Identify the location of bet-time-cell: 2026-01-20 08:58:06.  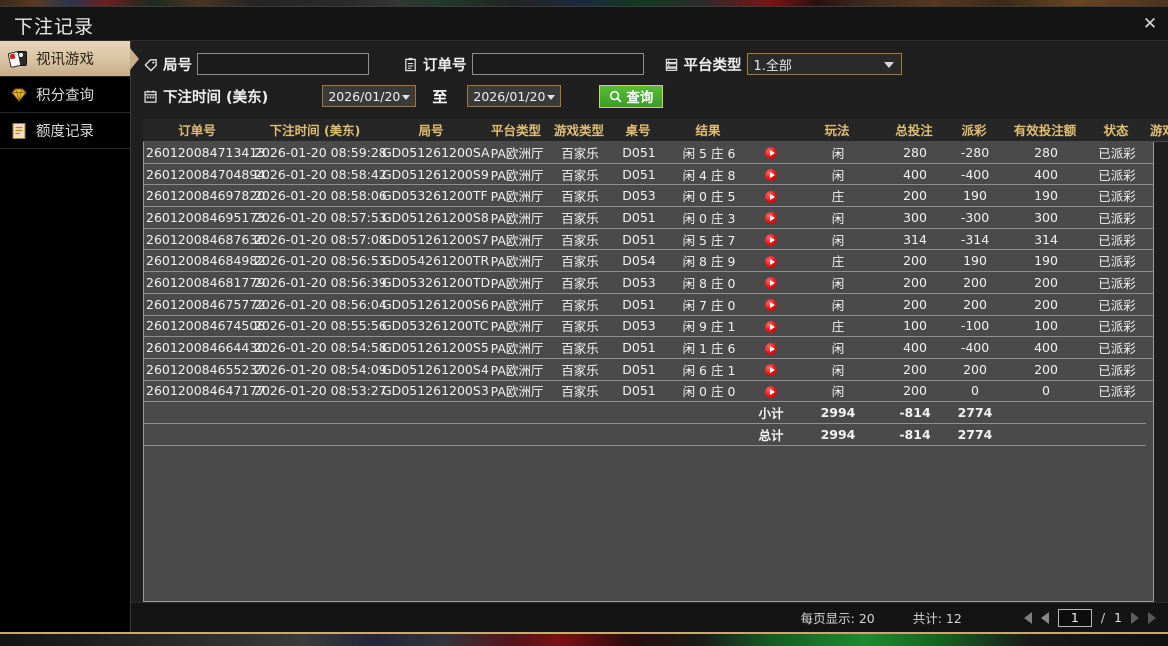
(319, 196).